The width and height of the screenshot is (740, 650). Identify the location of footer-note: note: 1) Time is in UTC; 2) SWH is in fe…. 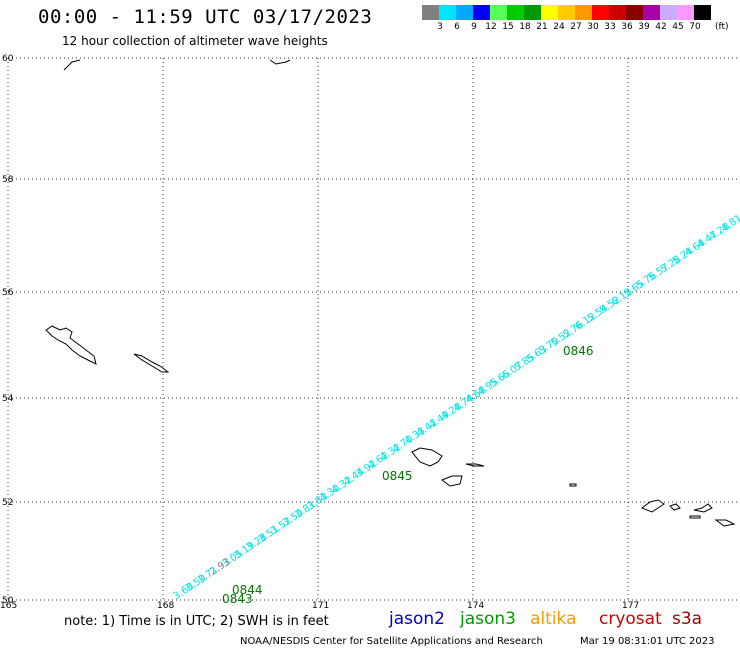
(196, 621).